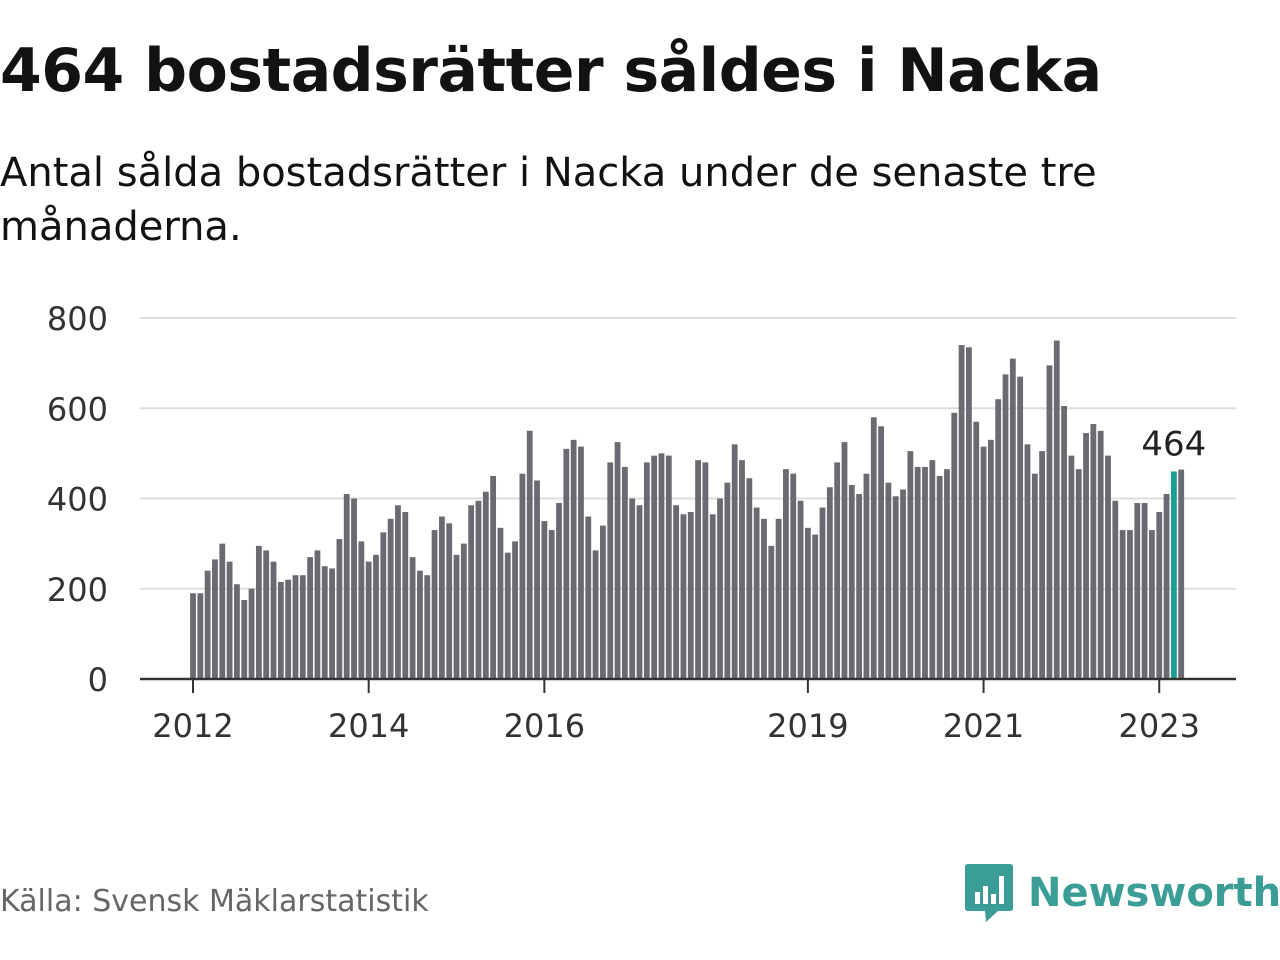 This screenshot has width=1280, height=960. What do you see at coordinates (989, 893) in the screenshot?
I see `bar-chart-speech-bubble-icon` at bounding box center [989, 893].